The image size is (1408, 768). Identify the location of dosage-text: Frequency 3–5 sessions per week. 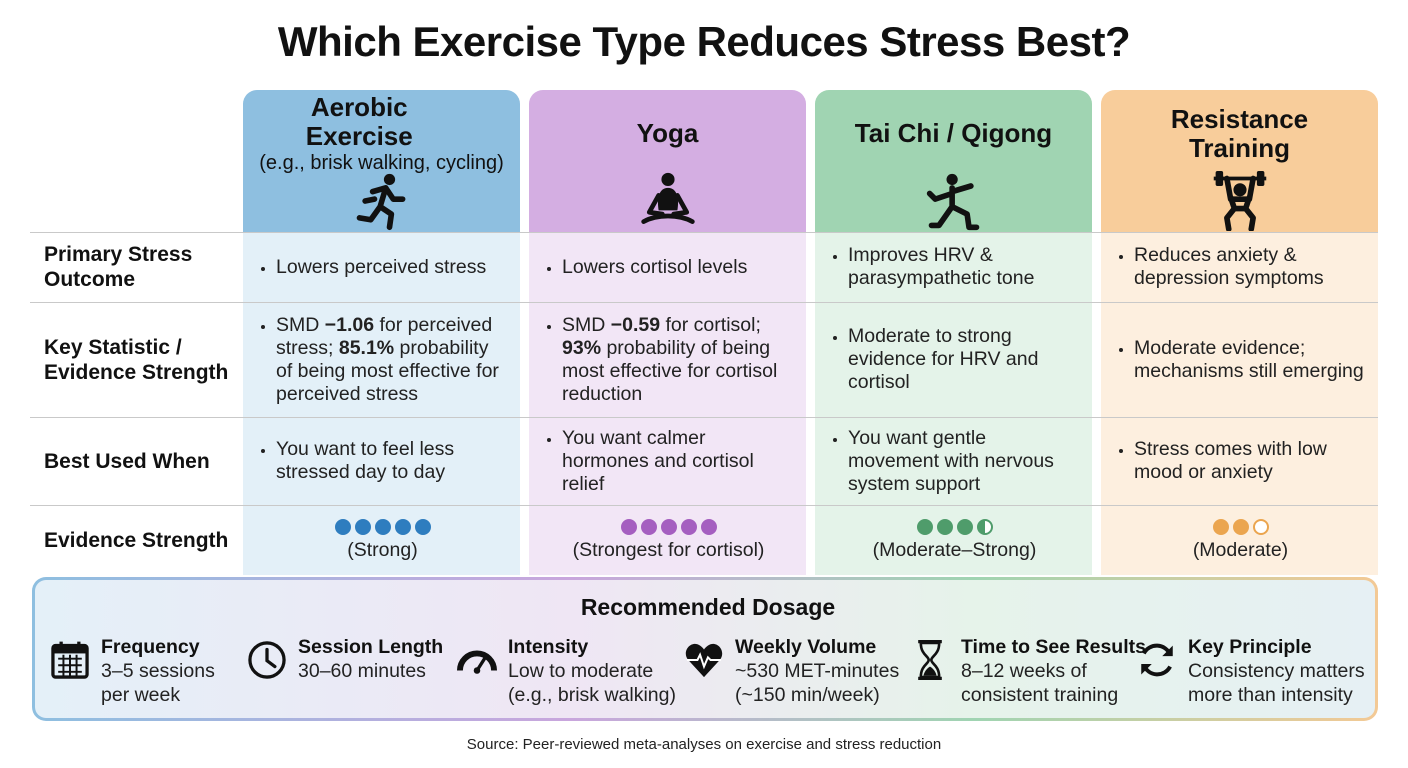
(158, 671).